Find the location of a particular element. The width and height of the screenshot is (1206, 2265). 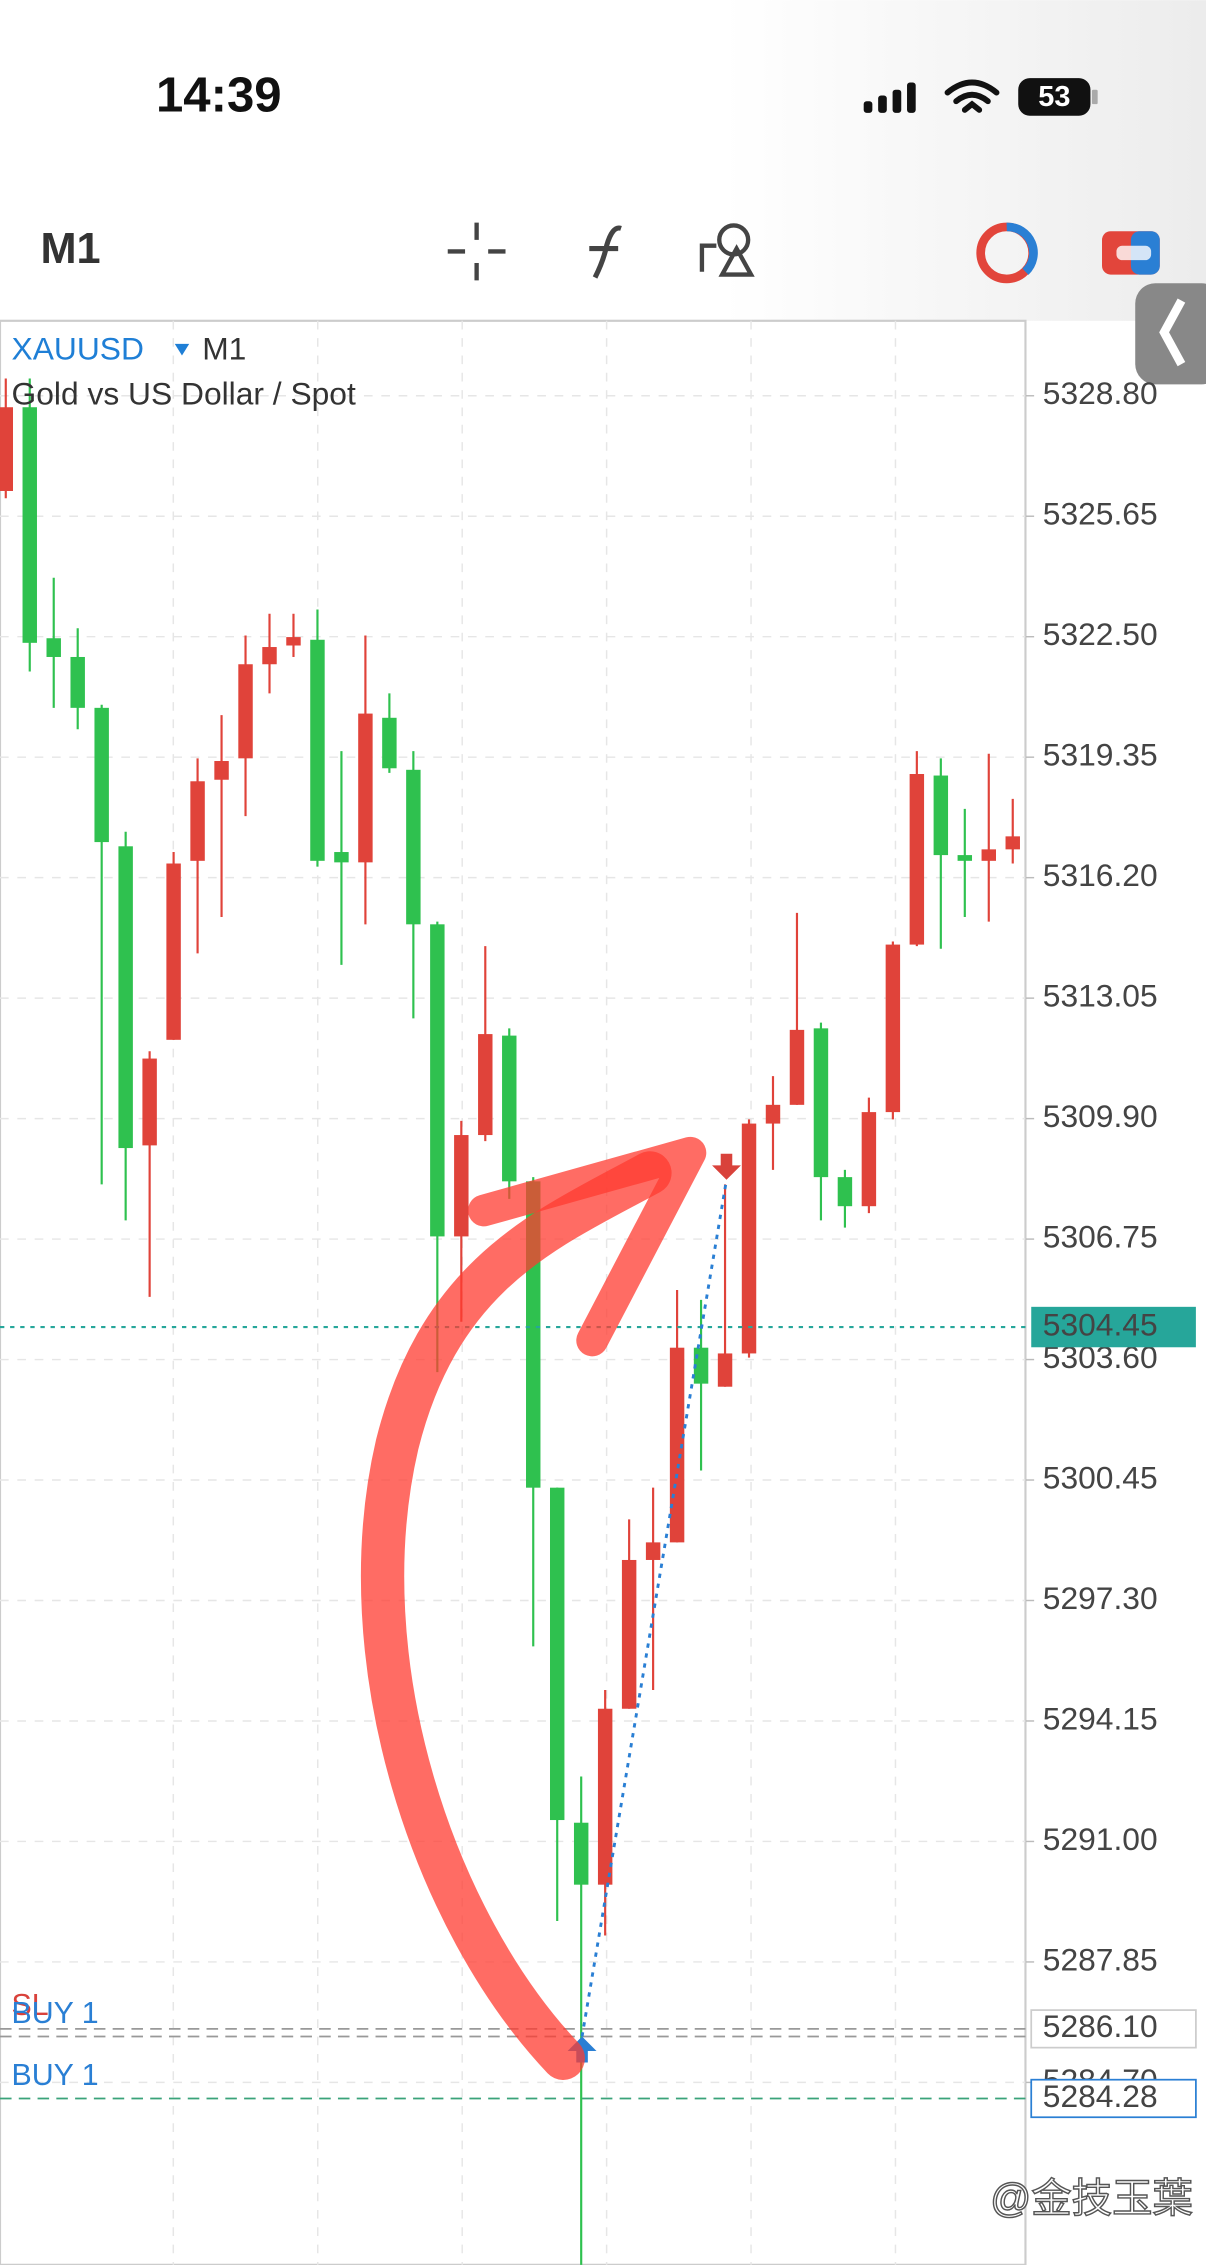

y-tick-label: 5325.65 is located at coordinates (1100, 514).